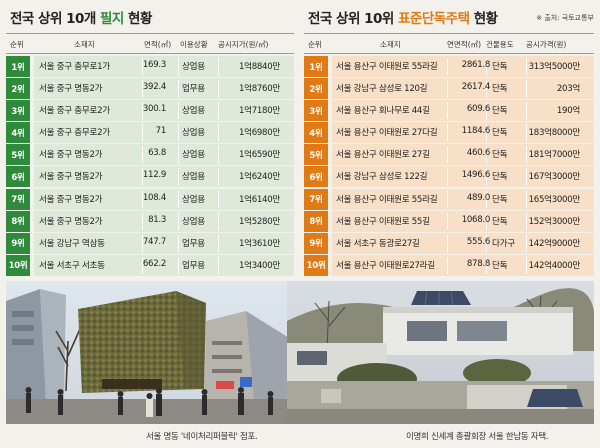 The image size is (600, 448). What do you see at coordinates (316, 66) in the screenshot?
I see `rank-badge: 1위` at bounding box center [316, 66].